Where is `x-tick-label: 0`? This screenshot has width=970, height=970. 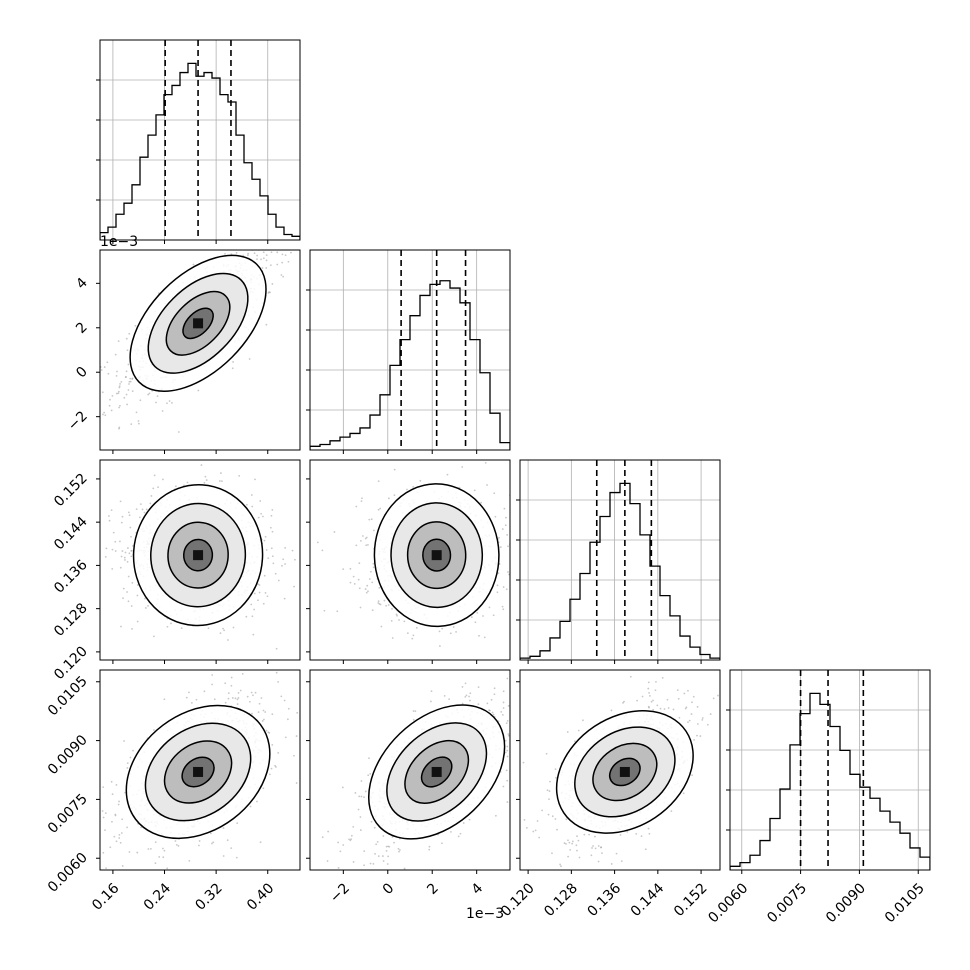
x-tick-label: 0 is located at coordinates (389, 889).